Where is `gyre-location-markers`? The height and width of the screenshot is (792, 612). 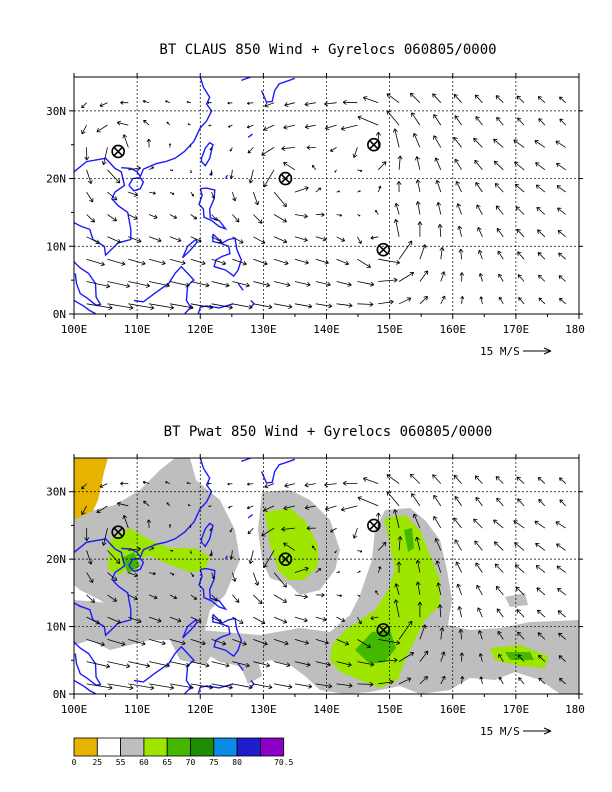 gyre-location-markers is located at coordinates (251, 577).